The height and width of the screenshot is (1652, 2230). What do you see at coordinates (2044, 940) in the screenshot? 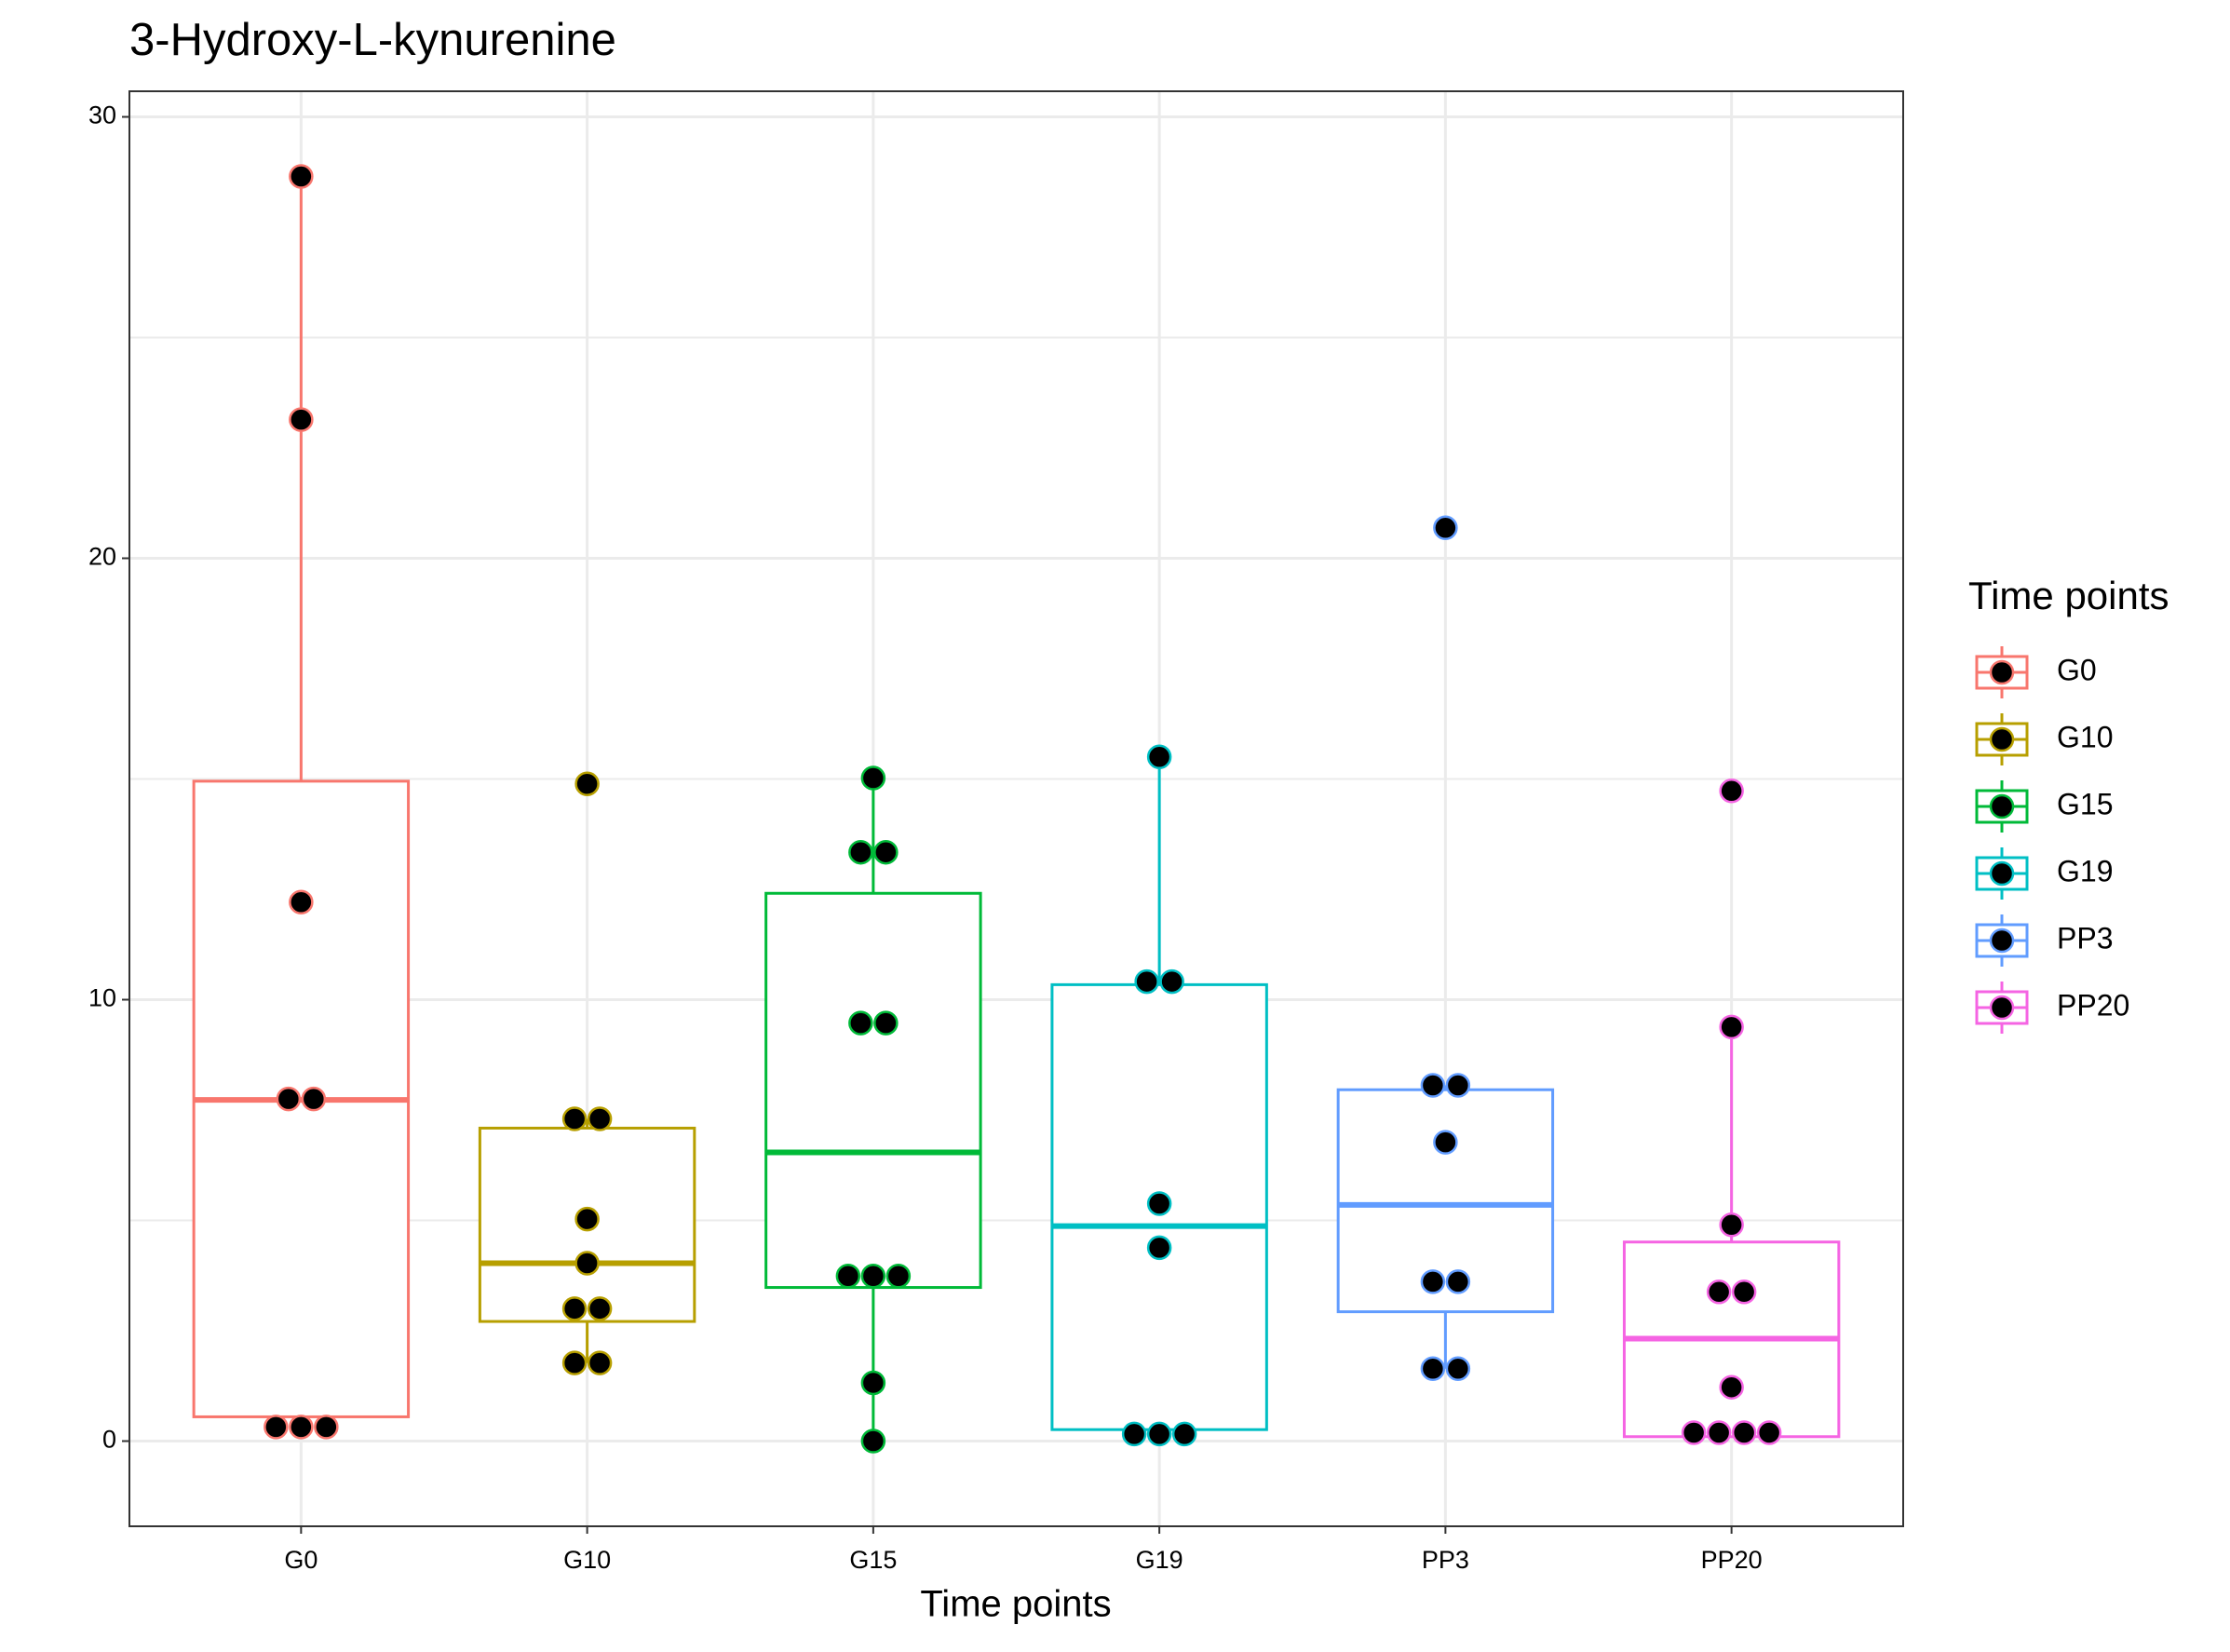
I see `legend-item: PP3` at bounding box center [2044, 940].